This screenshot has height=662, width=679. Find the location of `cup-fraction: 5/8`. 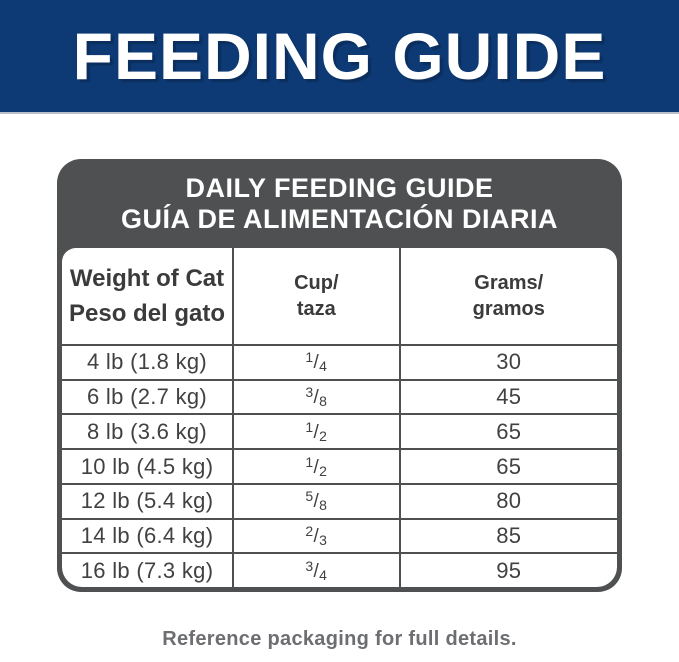

cup-fraction: 5/8 is located at coordinates (316, 501).